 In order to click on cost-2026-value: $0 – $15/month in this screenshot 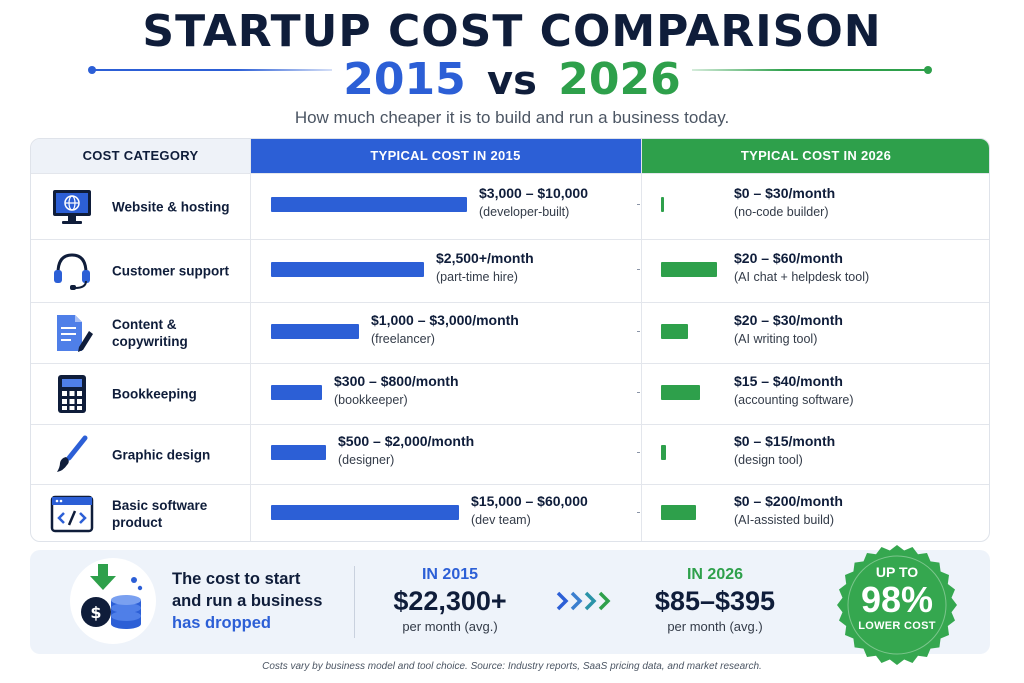, I will do `click(785, 441)`.